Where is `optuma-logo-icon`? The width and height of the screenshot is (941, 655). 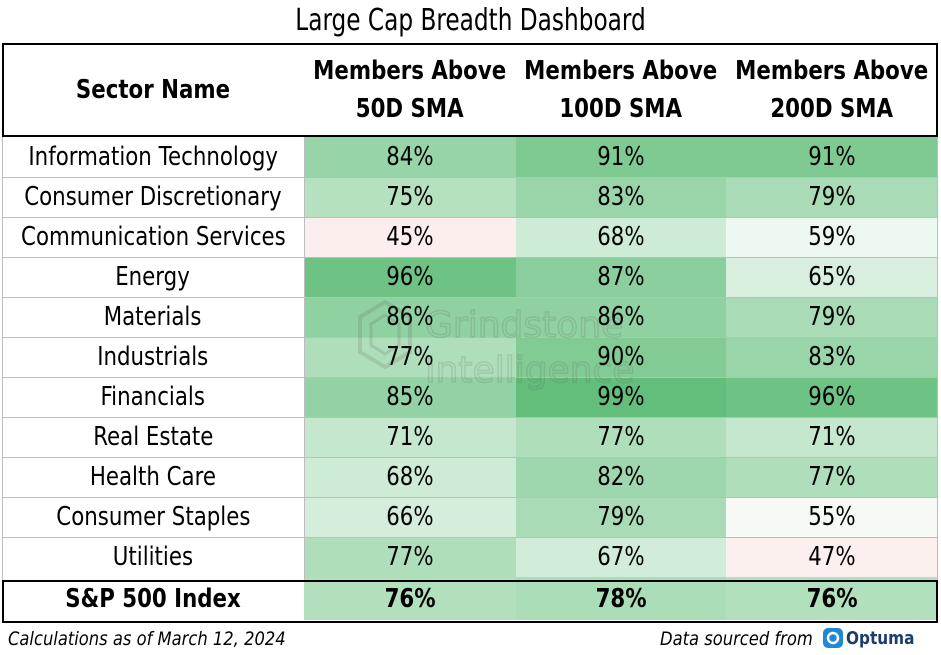
optuma-logo-icon is located at coordinates (833, 638).